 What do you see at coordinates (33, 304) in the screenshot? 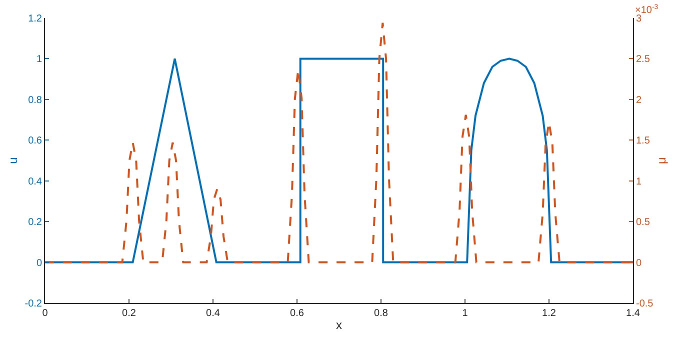
I see `y-tick-label: -0.2` at bounding box center [33, 304].